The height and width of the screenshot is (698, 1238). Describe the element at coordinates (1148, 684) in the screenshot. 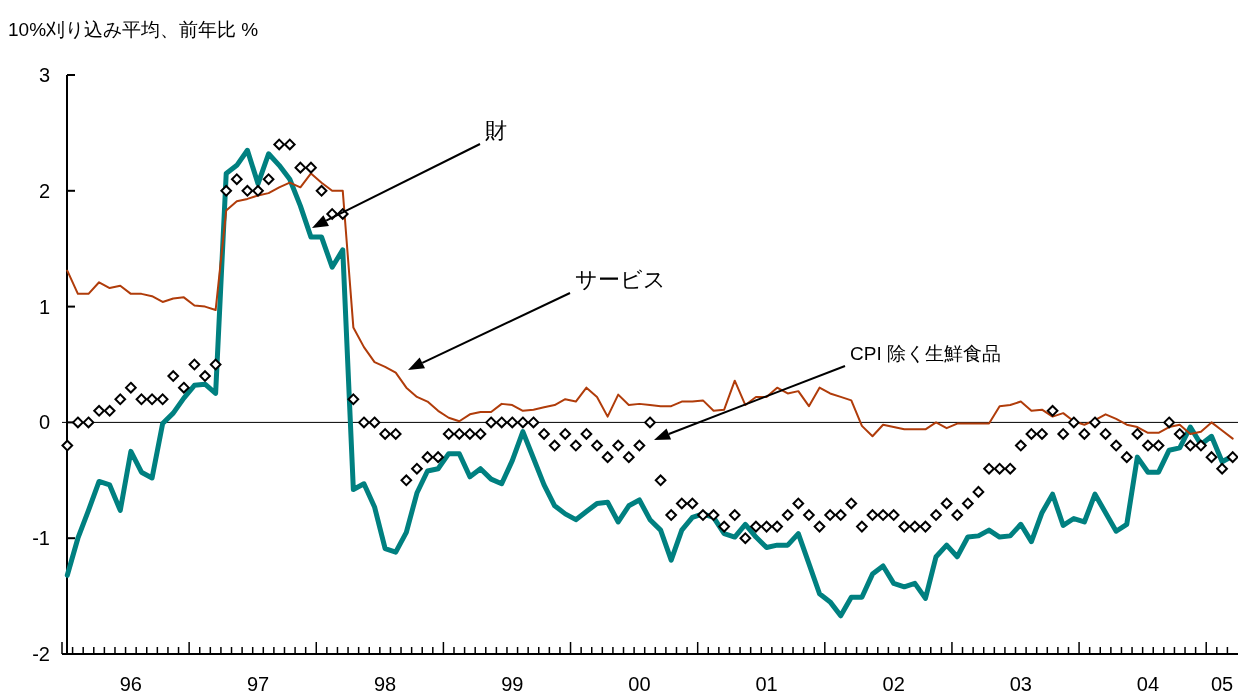

I see `x-tick-label: 04` at that location.